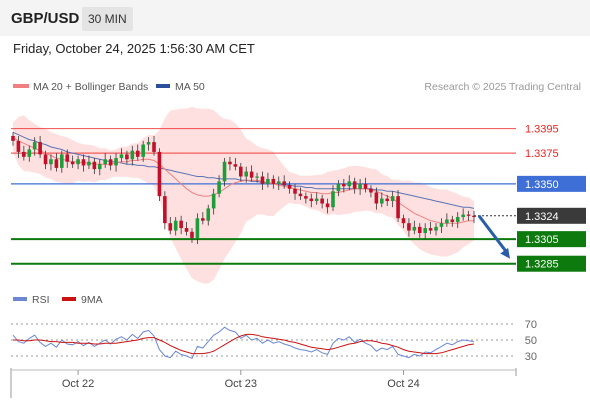 The width and height of the screenshot is (590, 400). What do you see at coordinates (263, 383) in the screenshot?
I see `time-axis: Oct 22 Oct 23 Oct 24` at bounding box center [263, 383].